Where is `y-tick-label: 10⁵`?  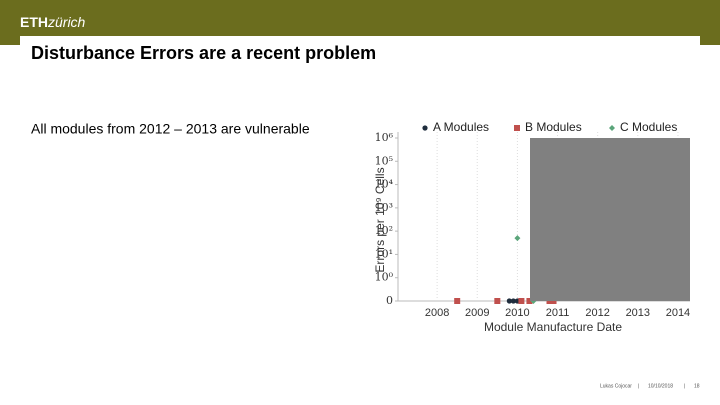
y-tick-label: 10⁵ is located at coordinates (384, 160).